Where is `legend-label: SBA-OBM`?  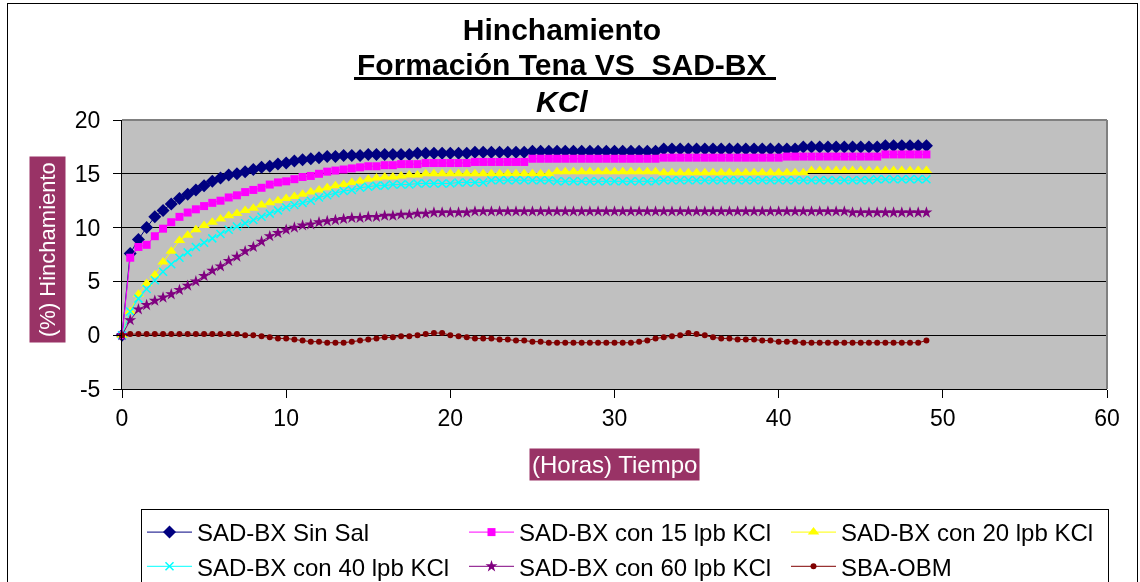
legend-label: SBA-OBM is located at coordinates (896, 567).